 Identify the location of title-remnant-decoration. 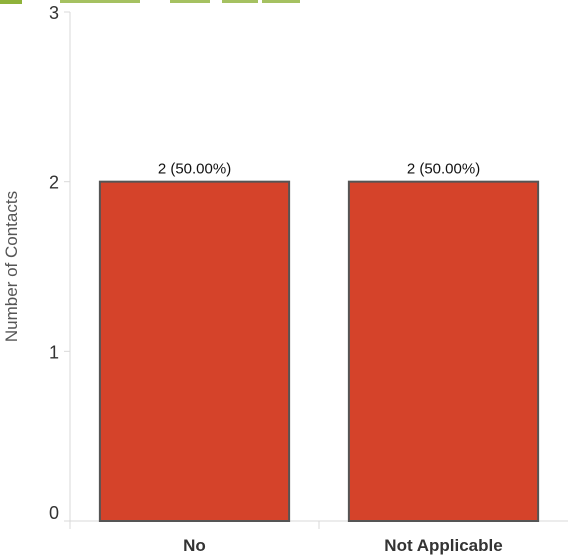
(150, 2).